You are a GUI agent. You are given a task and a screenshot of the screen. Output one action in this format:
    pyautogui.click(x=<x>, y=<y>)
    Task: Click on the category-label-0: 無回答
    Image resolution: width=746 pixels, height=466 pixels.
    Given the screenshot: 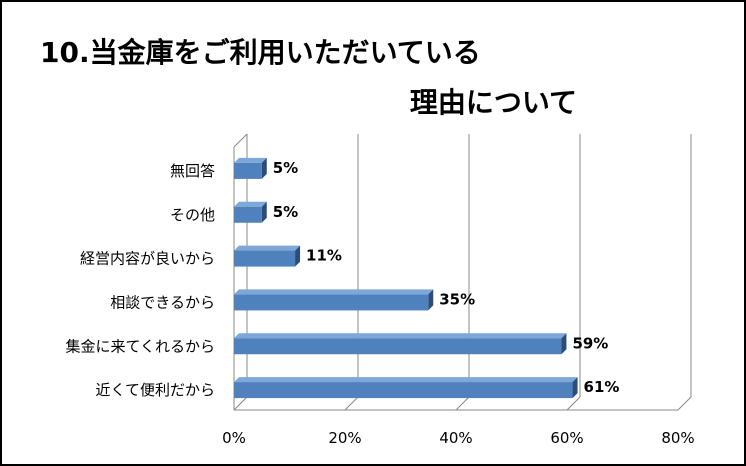 What is the action you would take?
    pyautogui.click(x=192, y=171)
    